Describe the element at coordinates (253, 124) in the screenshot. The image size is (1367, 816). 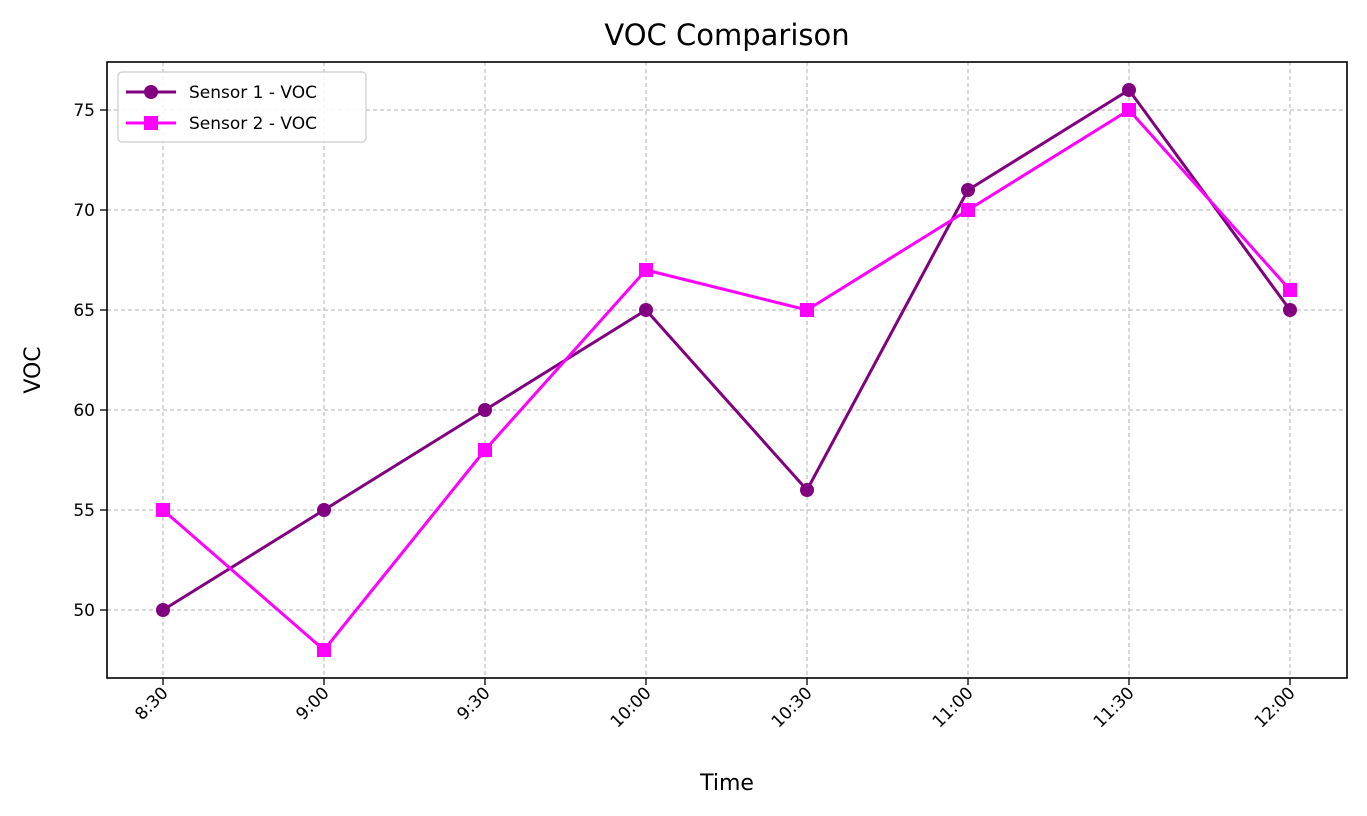
I see `legend-label: Sensor 2 - VOC` at that location.